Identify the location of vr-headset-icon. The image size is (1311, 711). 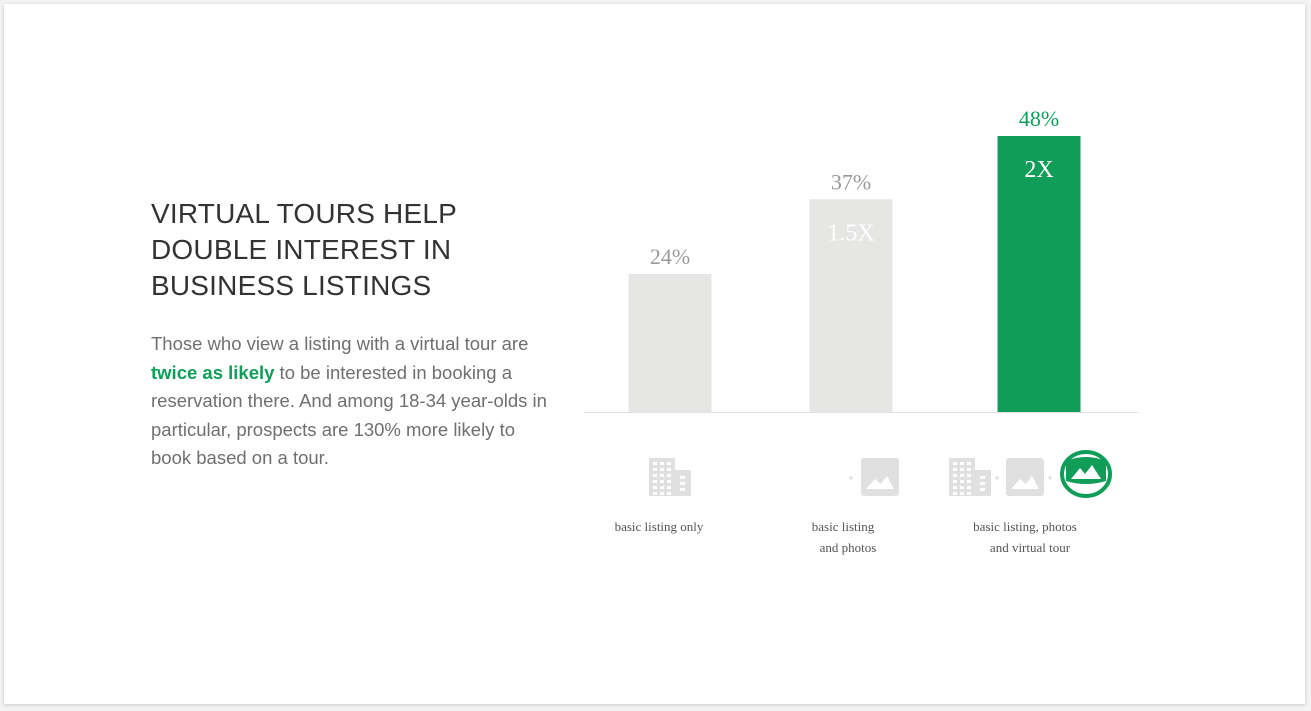
(1086, 474).